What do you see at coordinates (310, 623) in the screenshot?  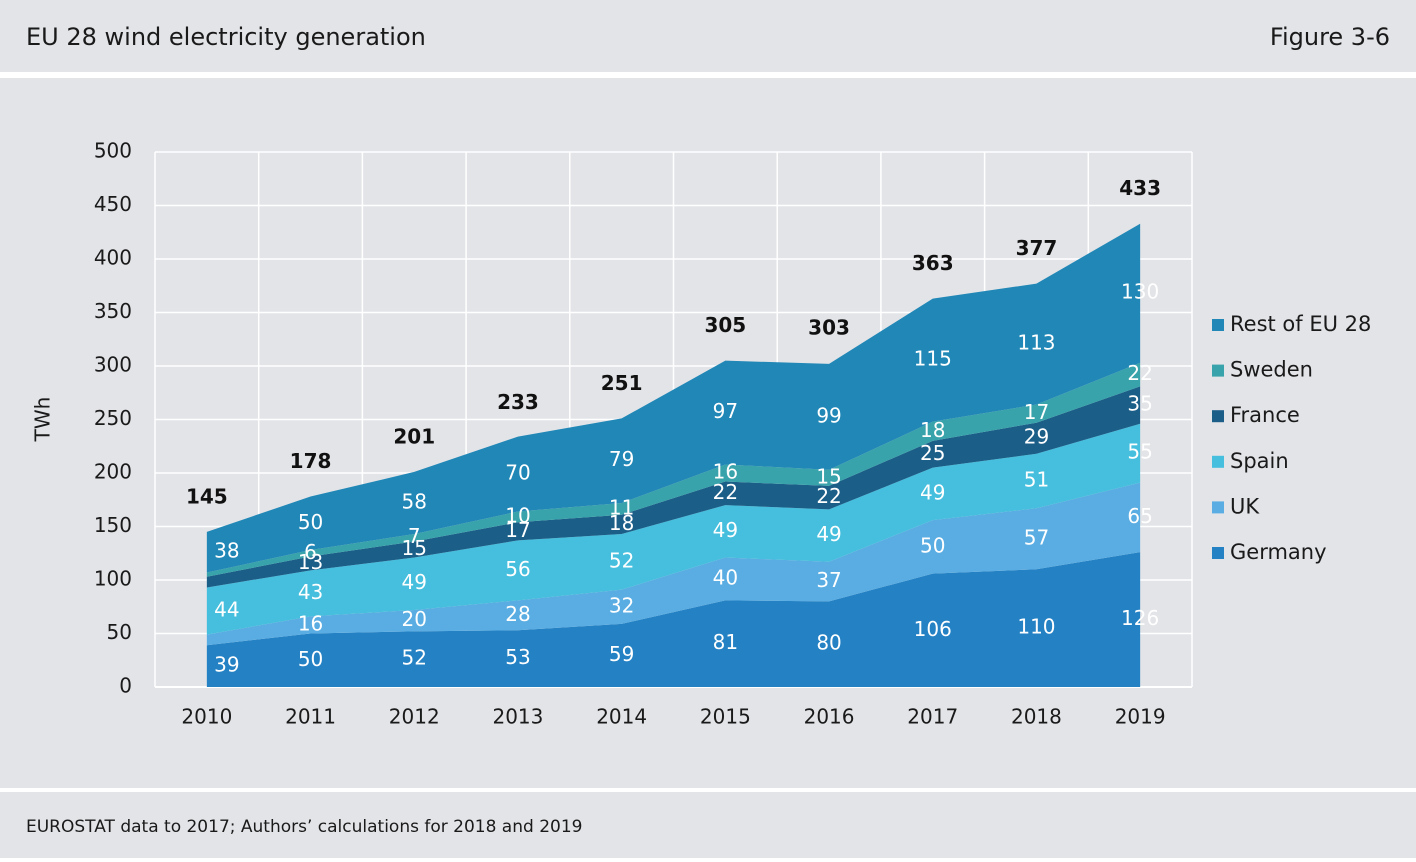 I see `value-label: 16` at bounding box center [310, 623].